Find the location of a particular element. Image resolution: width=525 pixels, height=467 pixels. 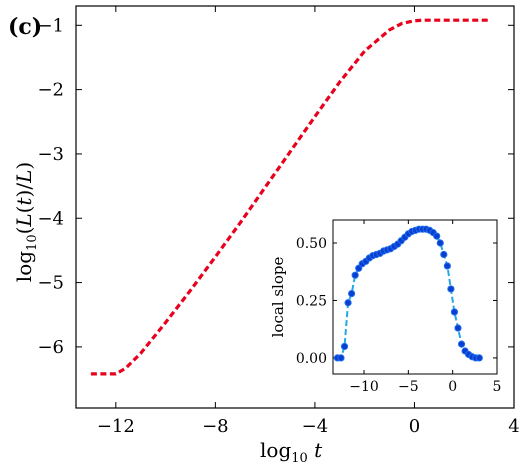

x-tick-label: −12 is located at coordinates (116, 426).